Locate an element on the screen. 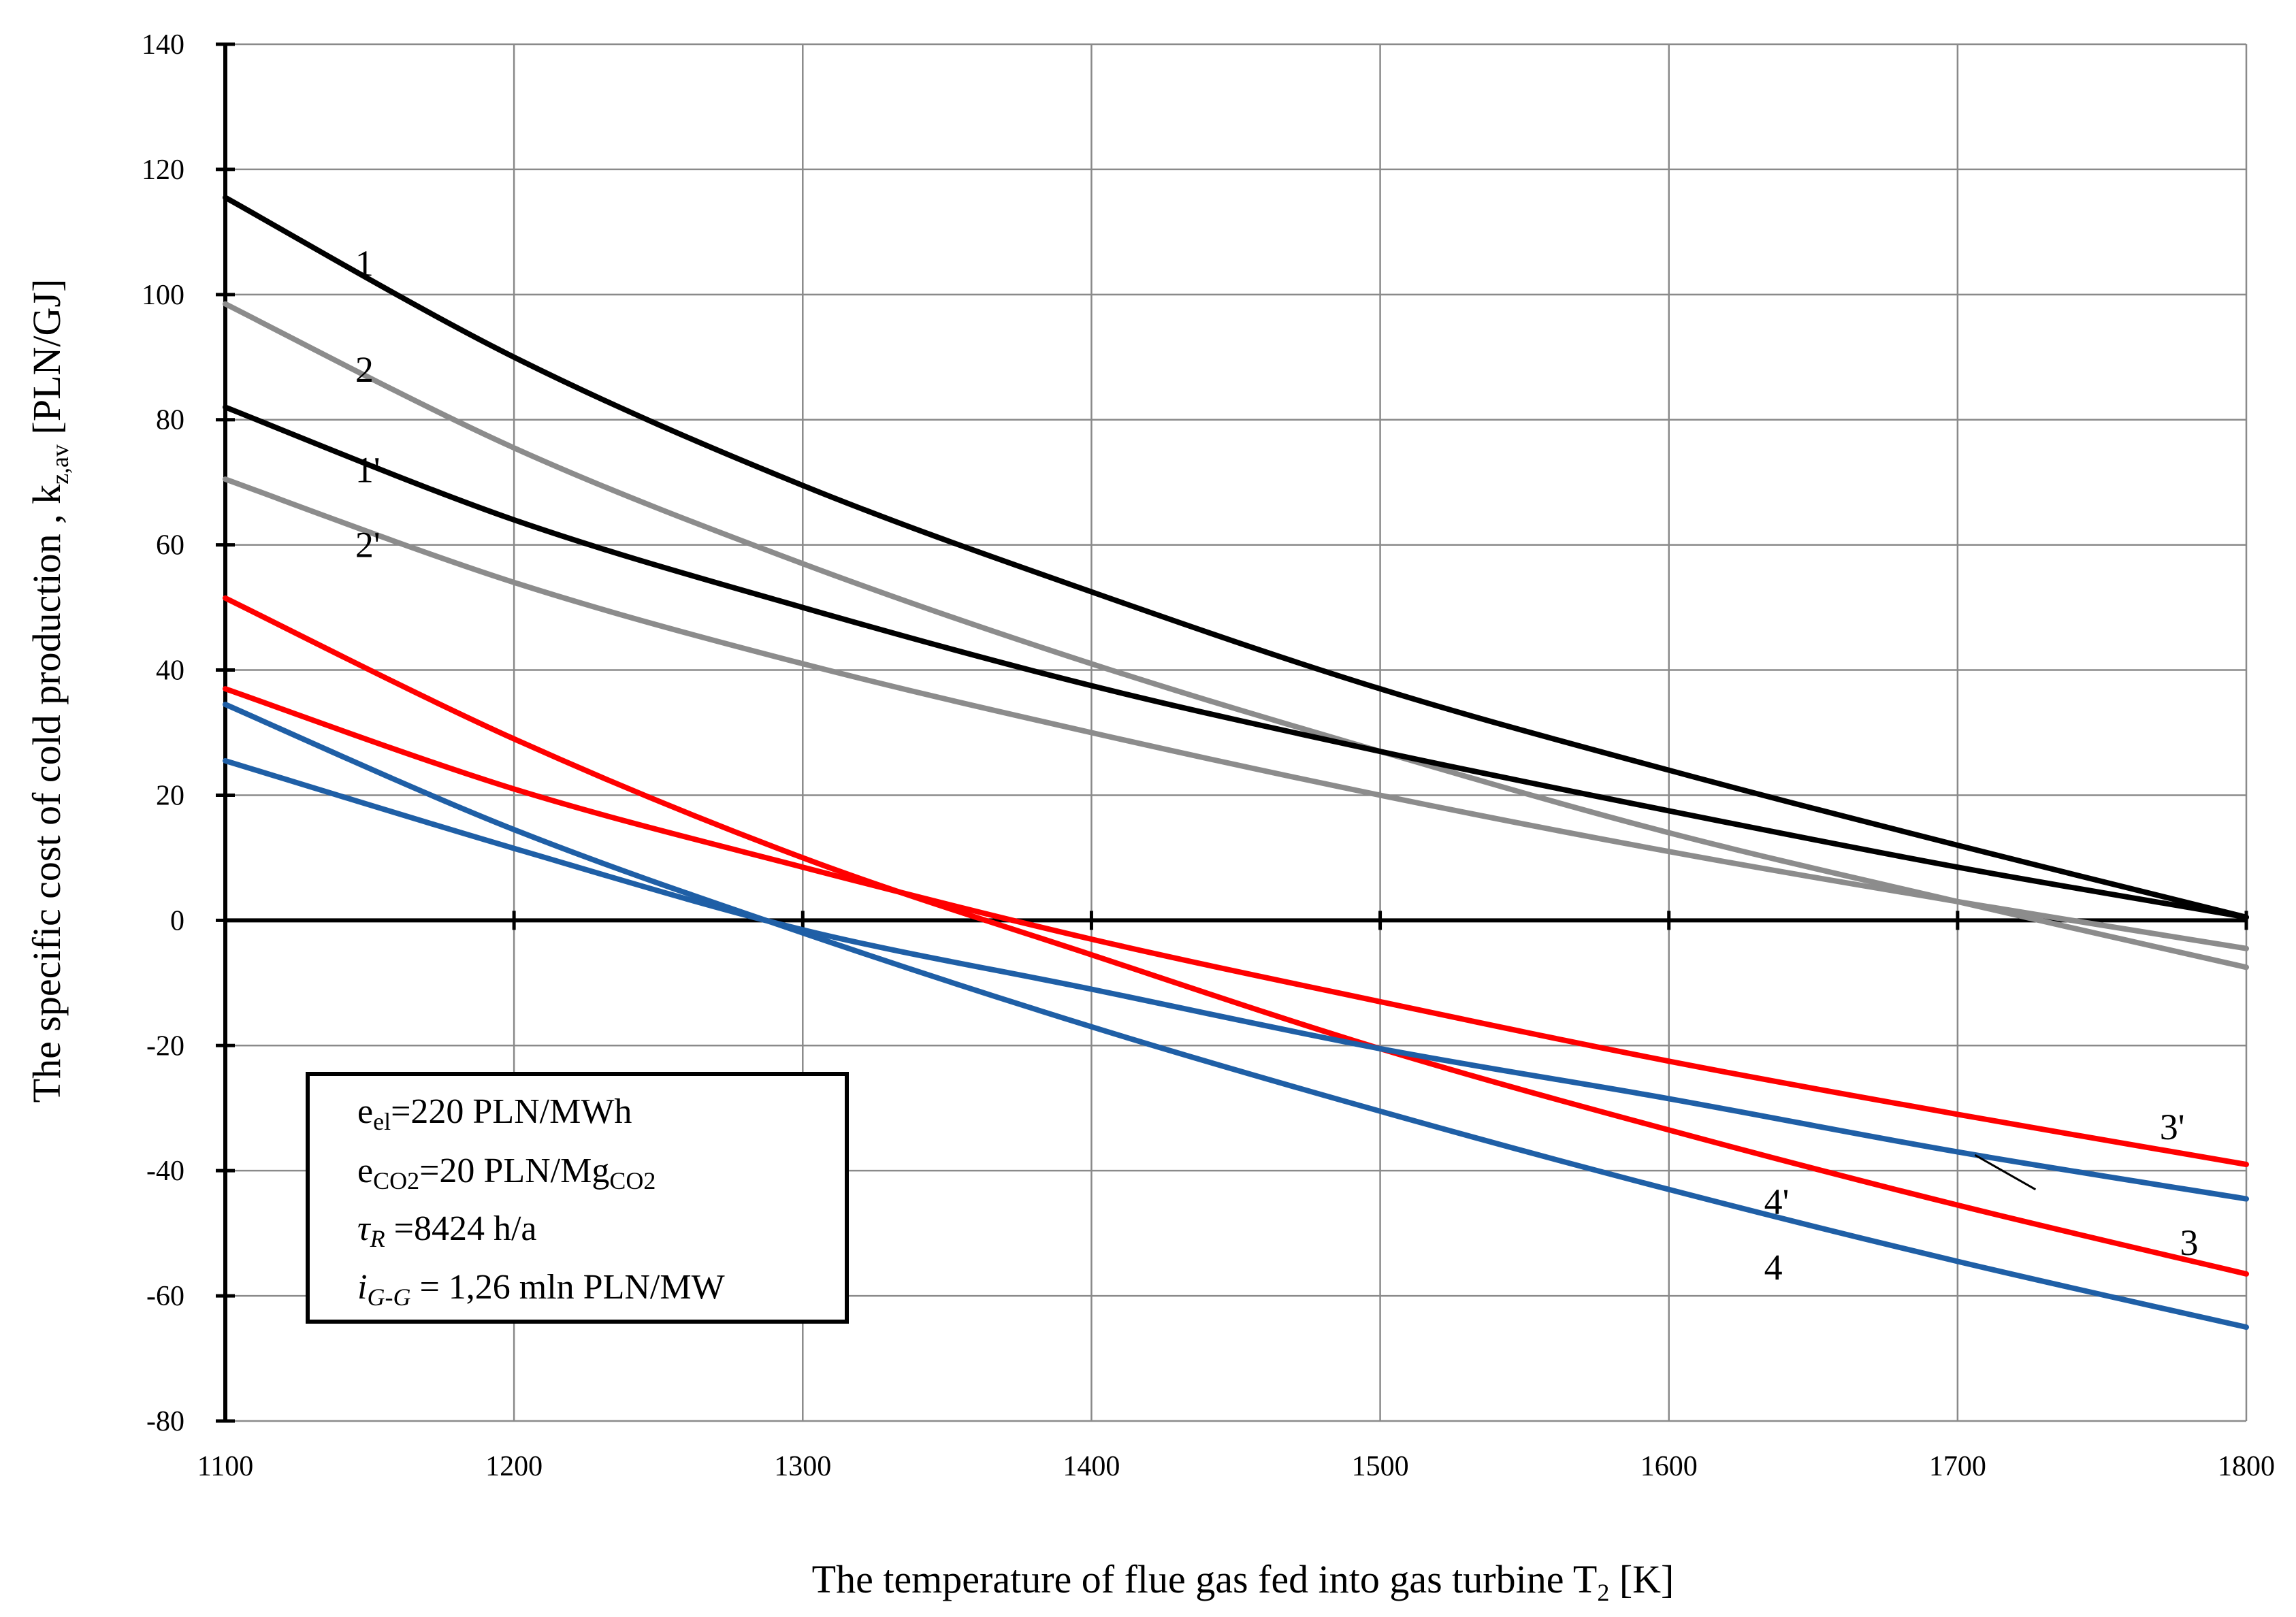 The image size is (2296, 1617). x-tick-label-1700: 1700 is located at coordinates (1957, 1467).